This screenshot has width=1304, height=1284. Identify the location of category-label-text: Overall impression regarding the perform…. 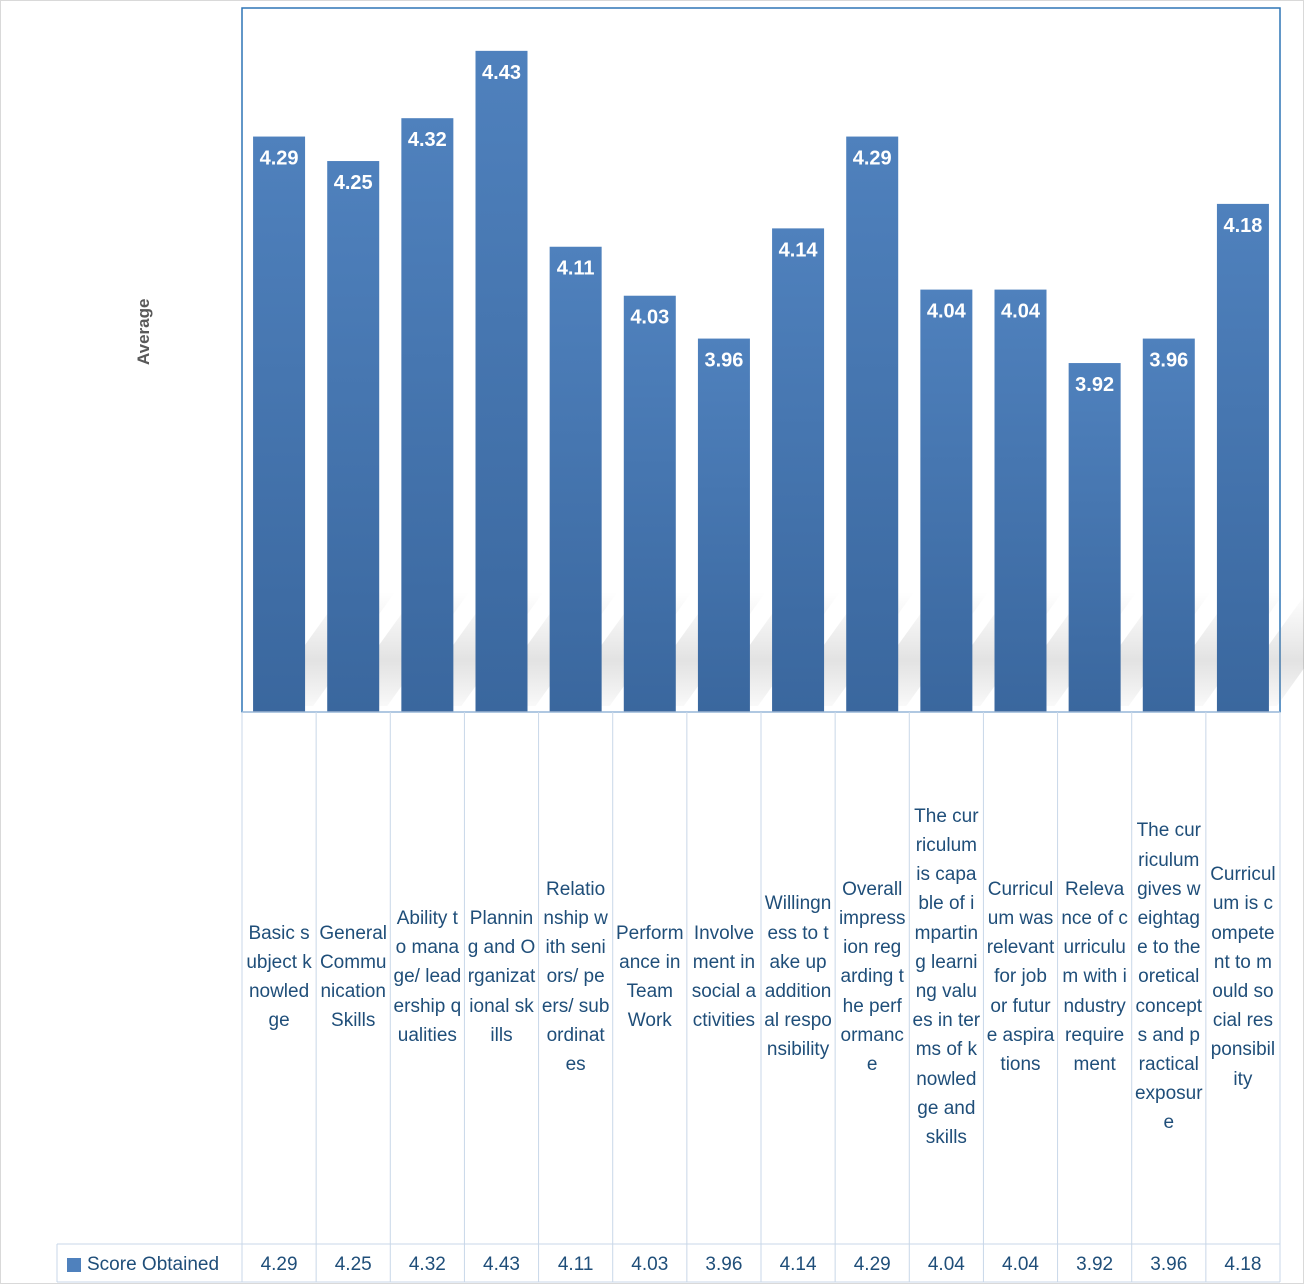
(872, 976).